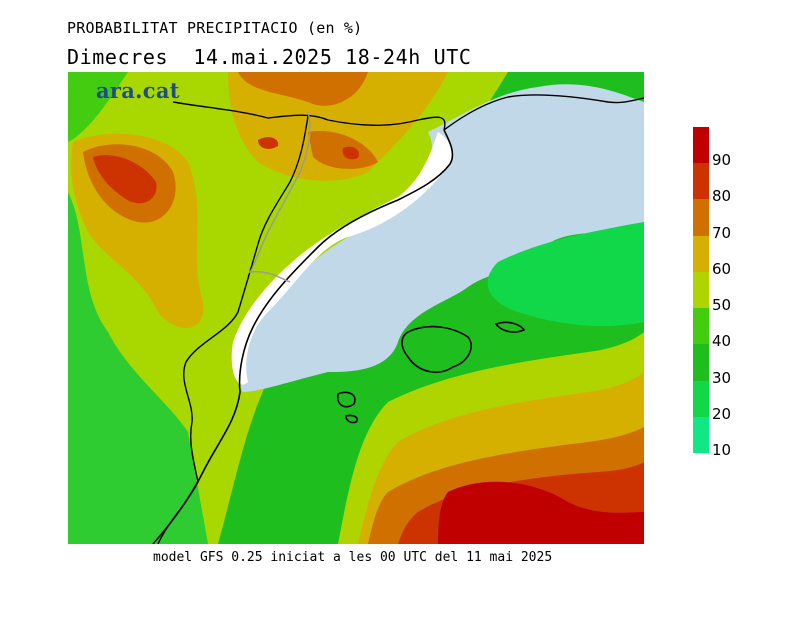 The width and height of the screenshot is (800, 617). What do you see at coordinates (722, 196) in the screenshot?
I see `colorbar-label: 80` at bounding box center [722, 196].